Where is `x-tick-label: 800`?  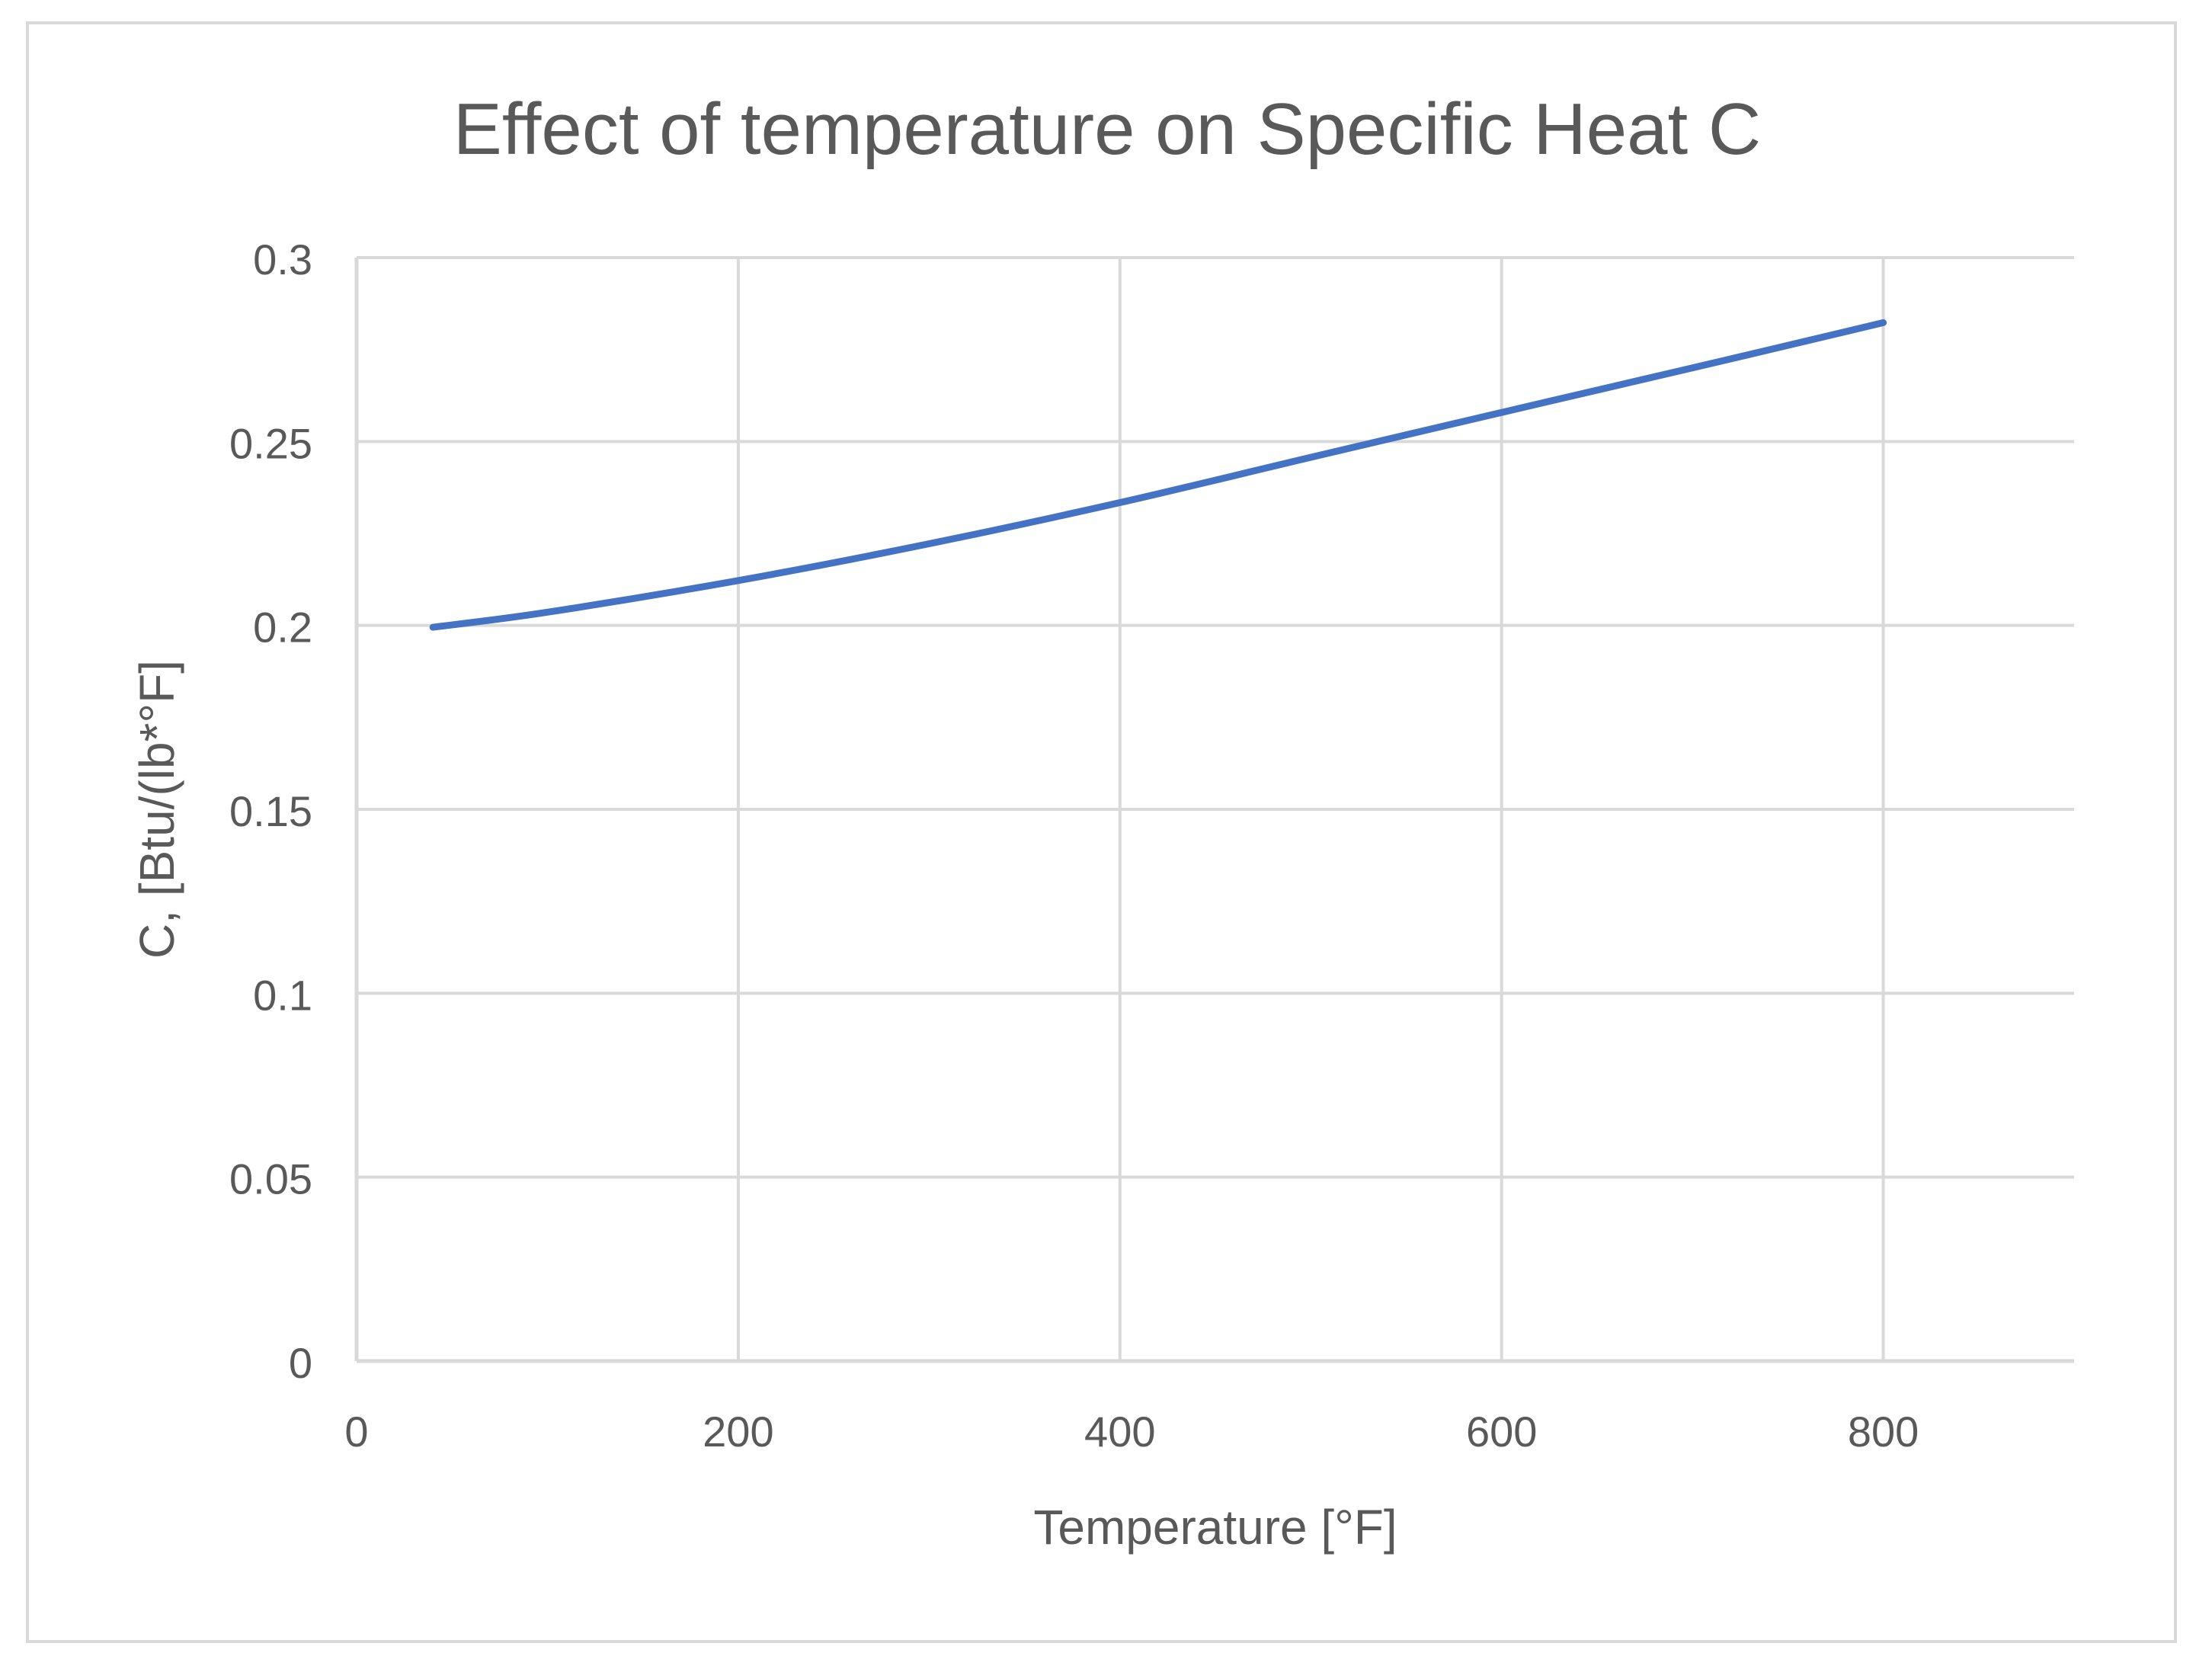
x-tick-label: 800 is located at coordinates (1883, 1432).